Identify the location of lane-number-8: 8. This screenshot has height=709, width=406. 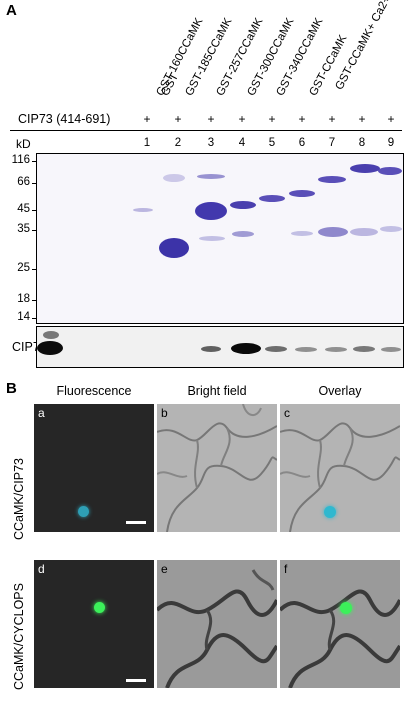
(362, 143).